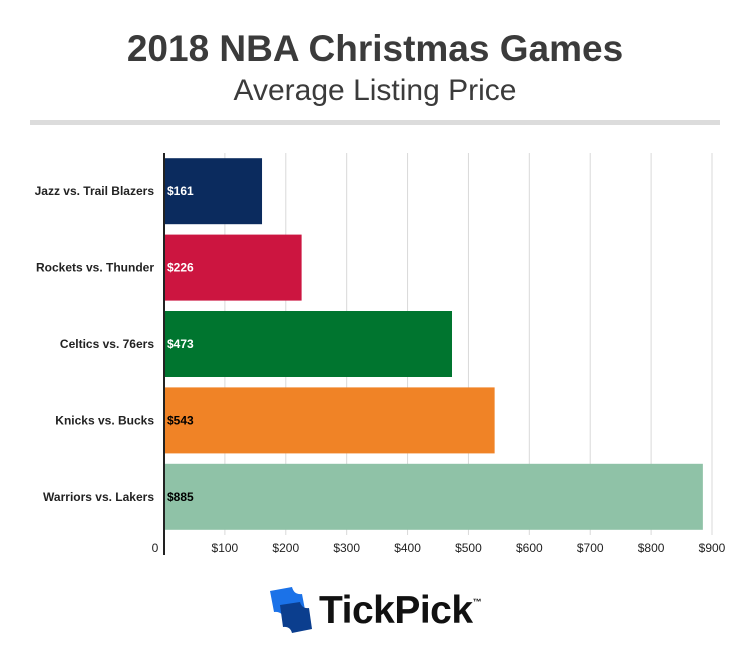  Describe the element at coordinates (291, 610) in the screenshot. I see `tickpick-ticket-logo-icon` at that location.